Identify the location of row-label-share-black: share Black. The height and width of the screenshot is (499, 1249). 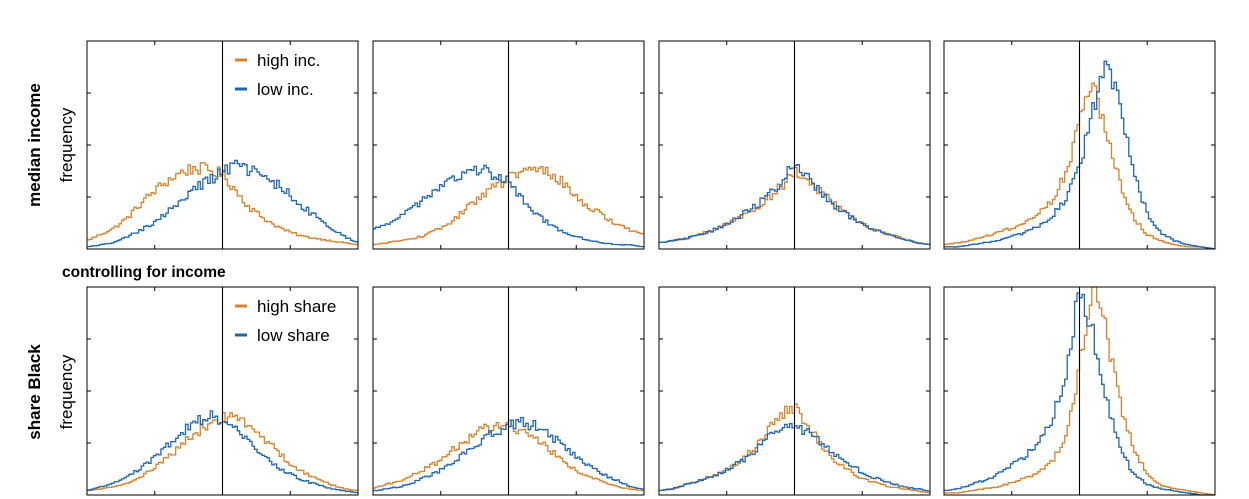
(34, 392).